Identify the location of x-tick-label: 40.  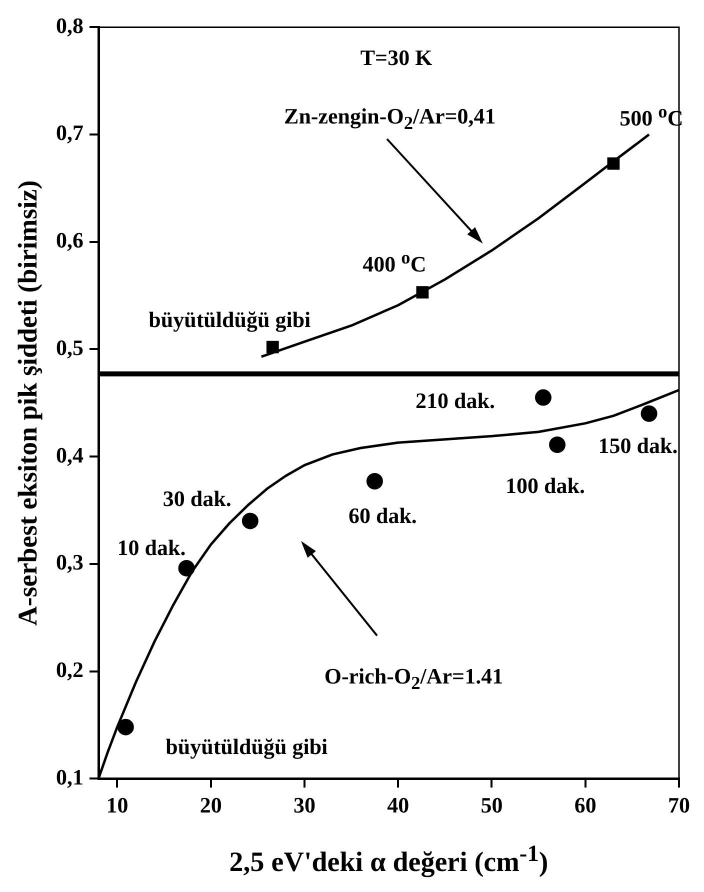
(398, 805).